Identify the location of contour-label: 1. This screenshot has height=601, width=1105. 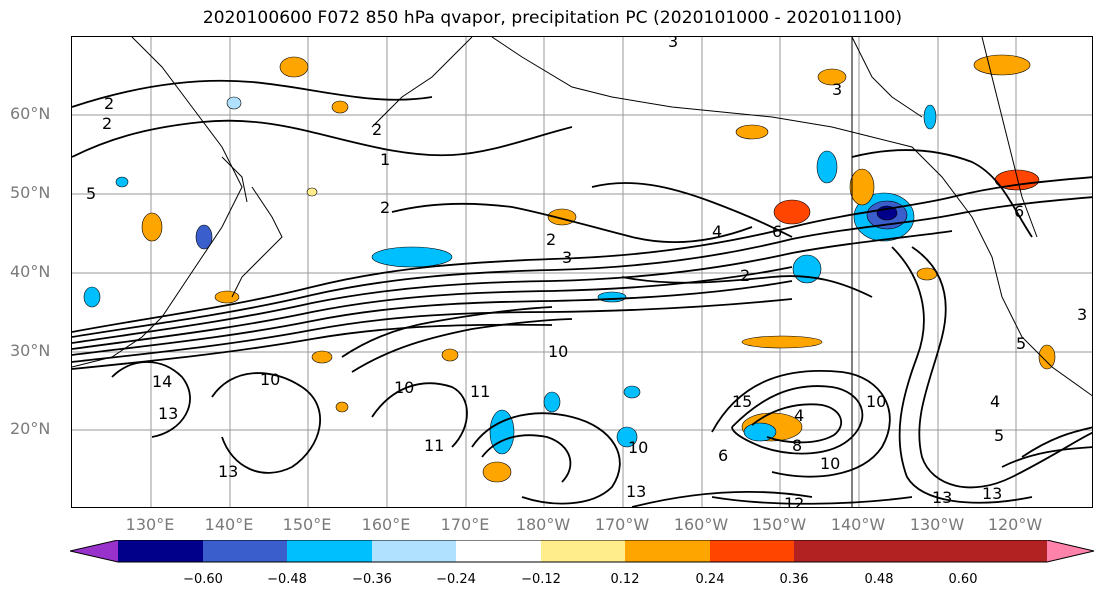
(385, 159).